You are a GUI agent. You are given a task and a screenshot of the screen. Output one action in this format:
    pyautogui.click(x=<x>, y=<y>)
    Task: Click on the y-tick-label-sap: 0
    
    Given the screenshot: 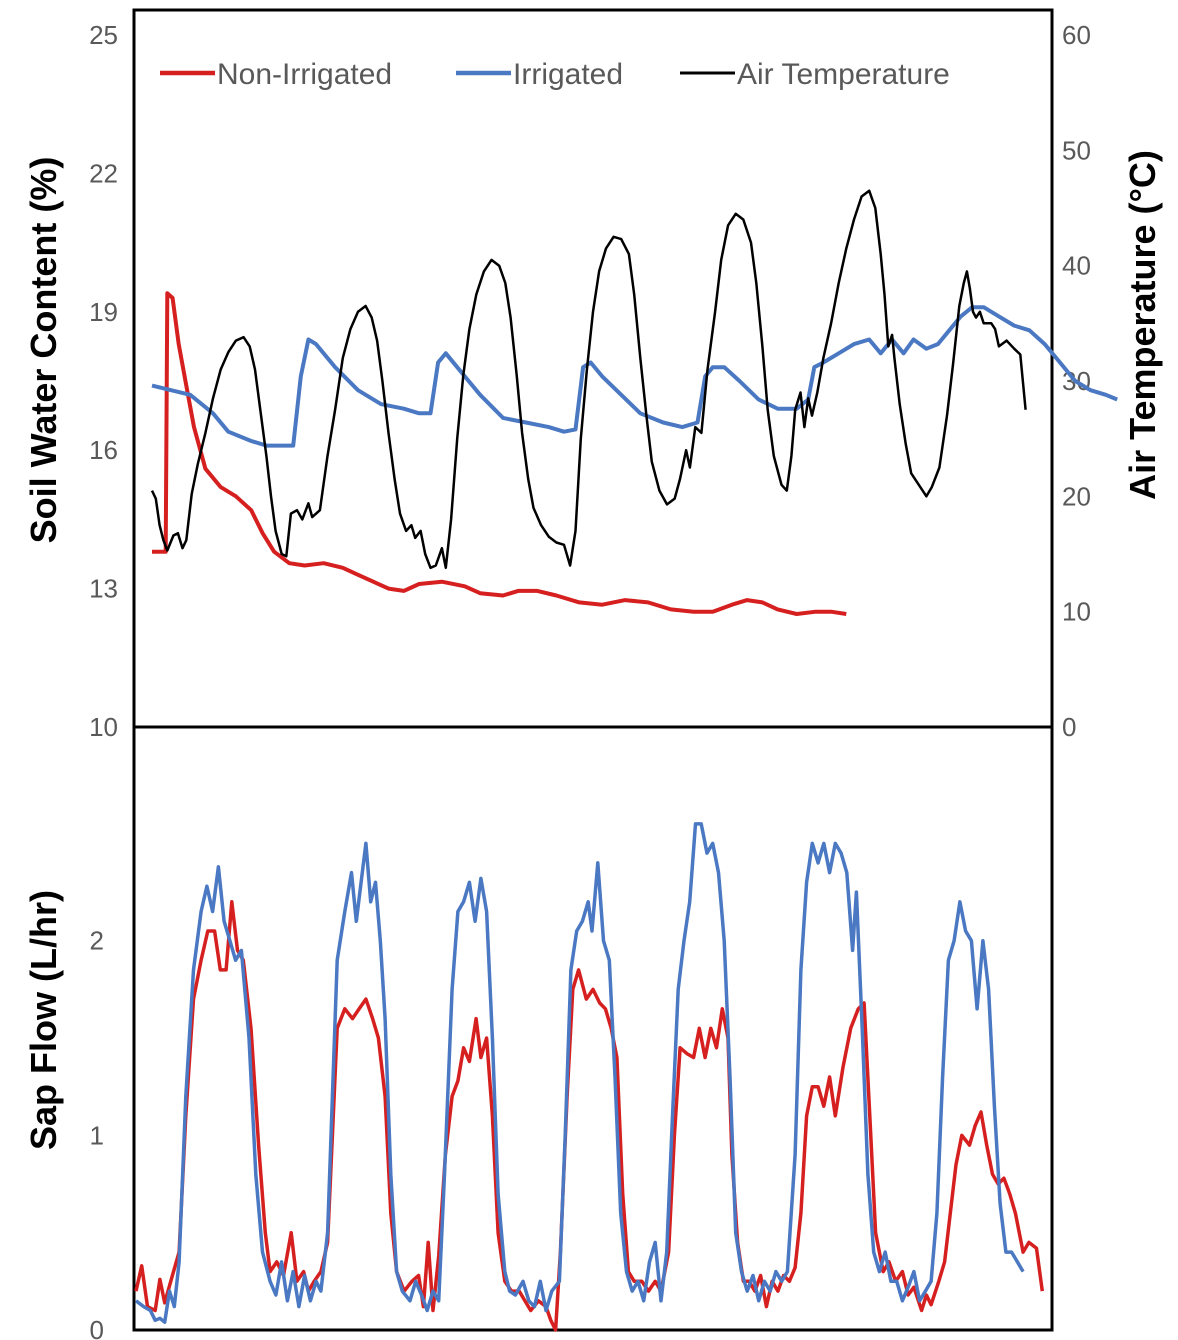 What is the action you would take?
    pyautogui.click(x=97, y=1327)
    